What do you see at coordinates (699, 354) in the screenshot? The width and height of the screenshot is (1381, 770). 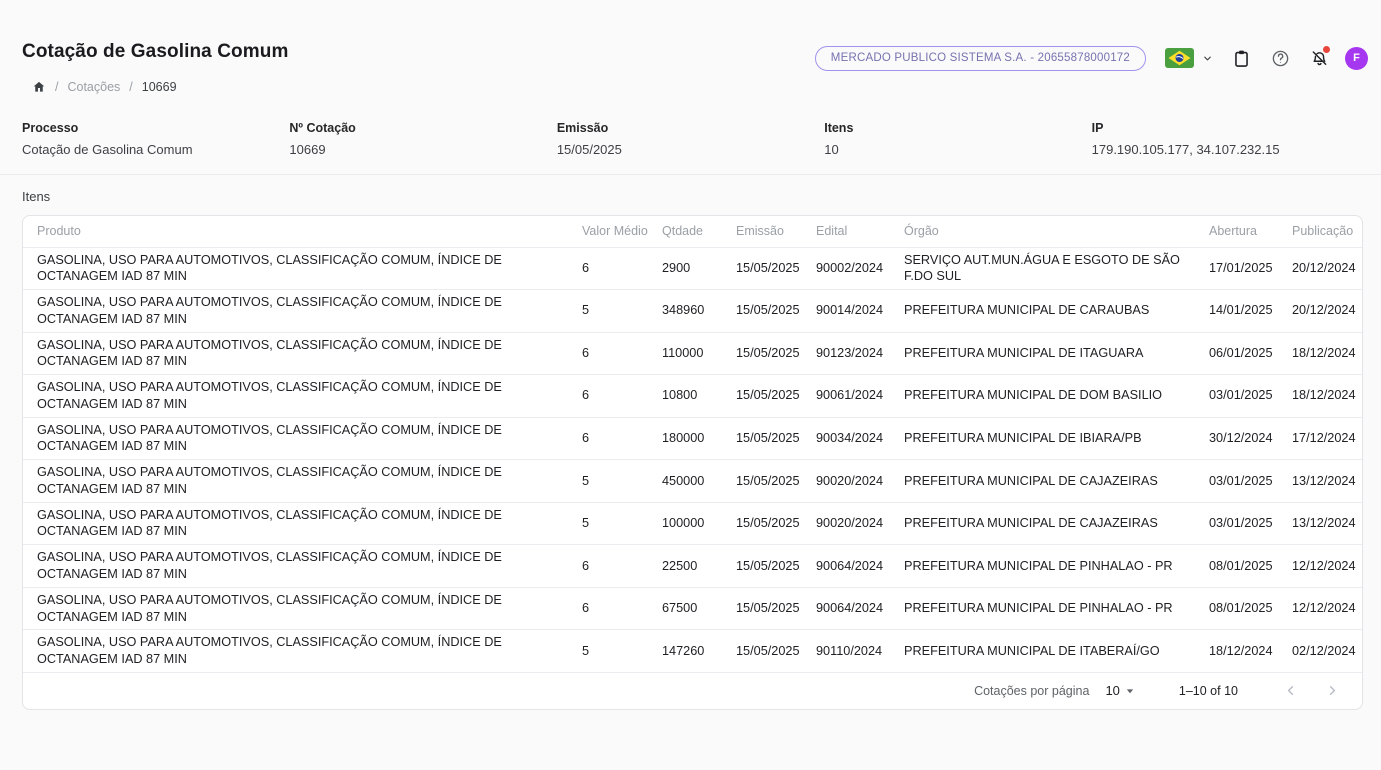 I see `cell-qtdade: 110000` at bounding box center [699, 354].